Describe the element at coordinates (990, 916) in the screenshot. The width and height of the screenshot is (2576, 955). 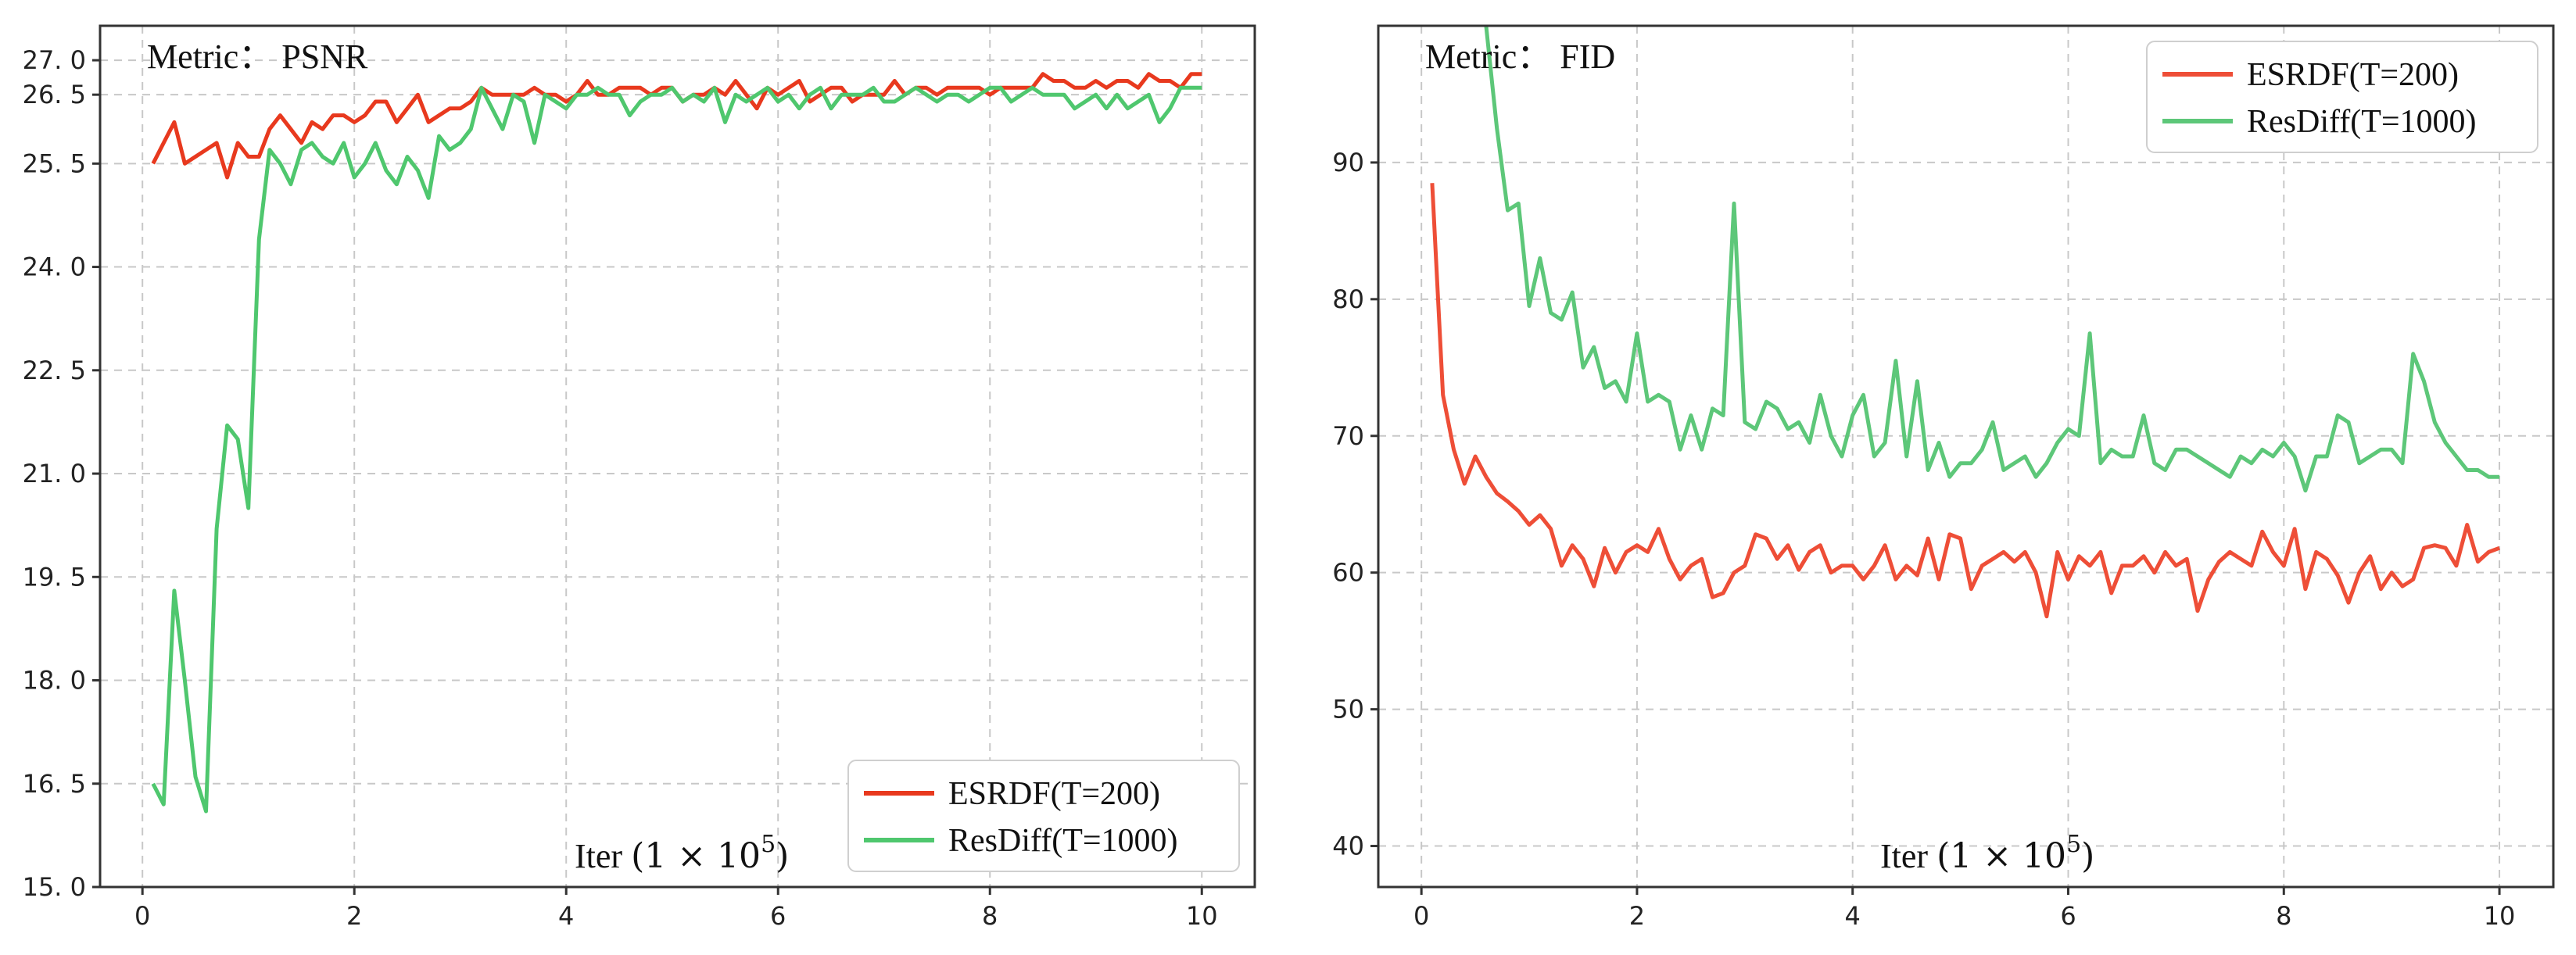
I see `psnr-x-tick-label: 8` at that location.